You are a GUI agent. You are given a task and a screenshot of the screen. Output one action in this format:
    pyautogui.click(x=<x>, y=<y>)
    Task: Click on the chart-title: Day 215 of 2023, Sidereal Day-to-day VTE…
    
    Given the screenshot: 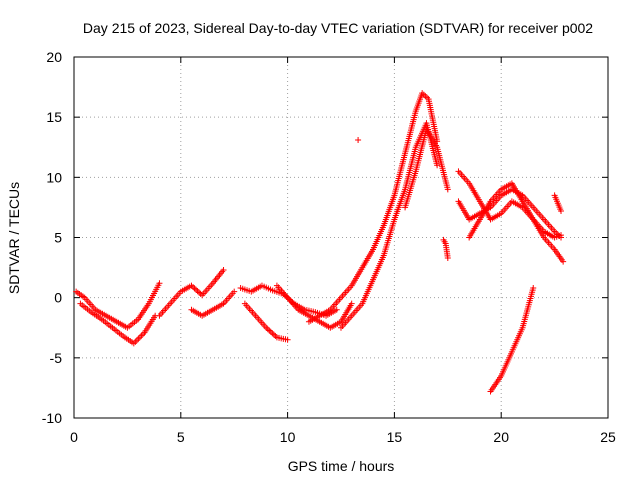 What is the action you would take?
    pyautogui.click(x=338, y=28)
    